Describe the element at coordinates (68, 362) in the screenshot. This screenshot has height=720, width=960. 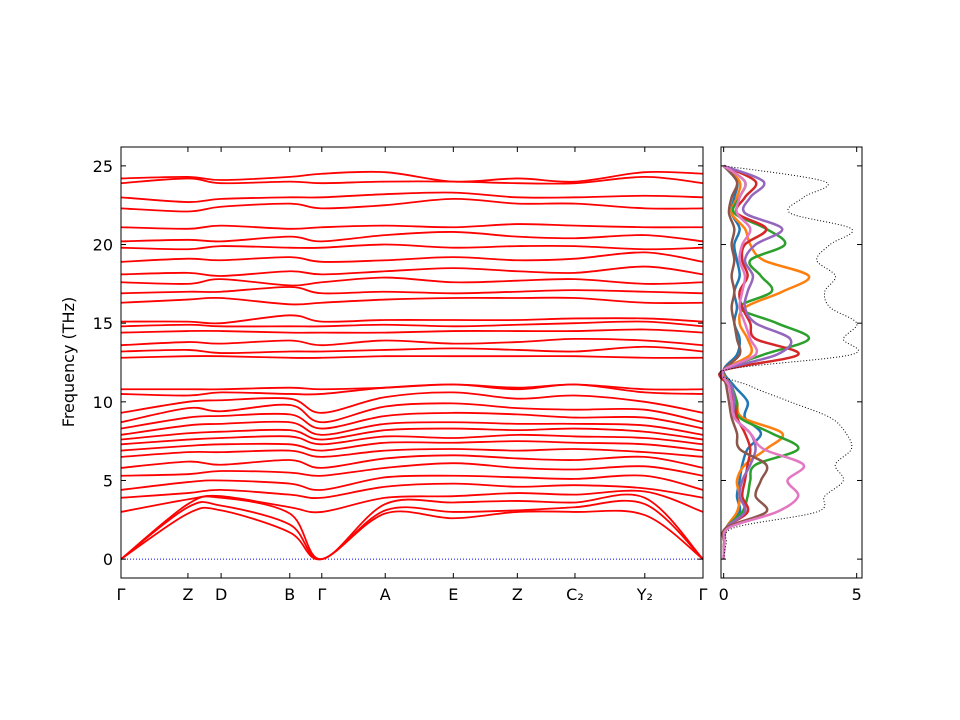
I see `y-axis-label: Frequency (THz)` at that location.